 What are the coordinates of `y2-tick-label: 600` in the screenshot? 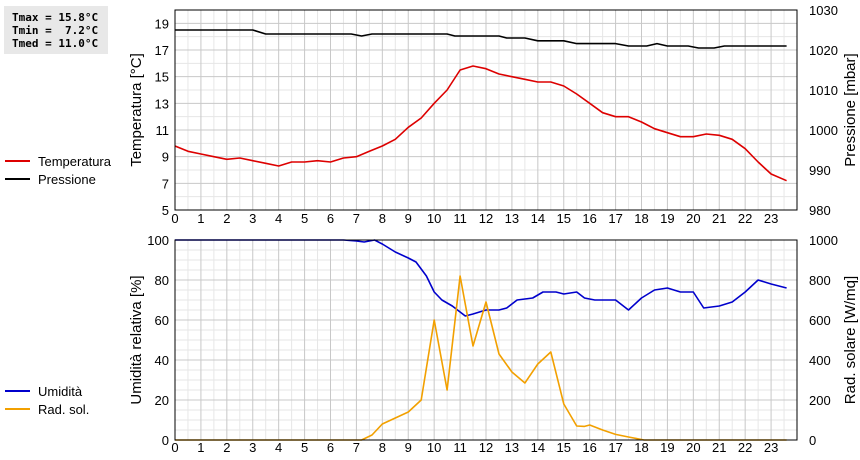 It's located at (820, 320).